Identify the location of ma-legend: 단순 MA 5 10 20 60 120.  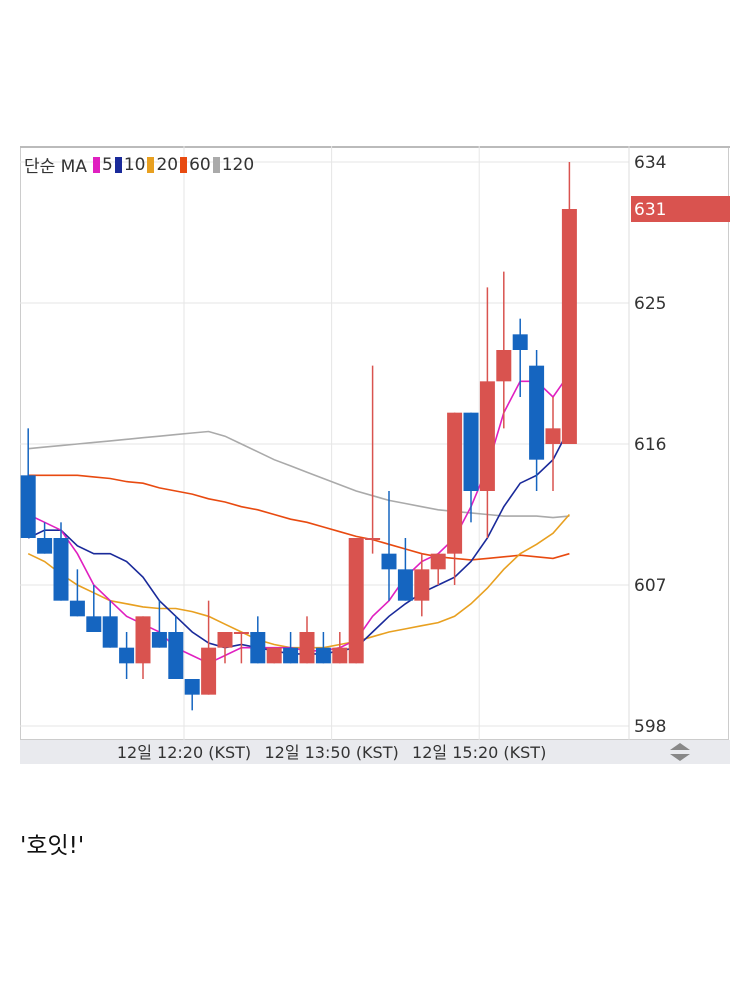
(140, 165).